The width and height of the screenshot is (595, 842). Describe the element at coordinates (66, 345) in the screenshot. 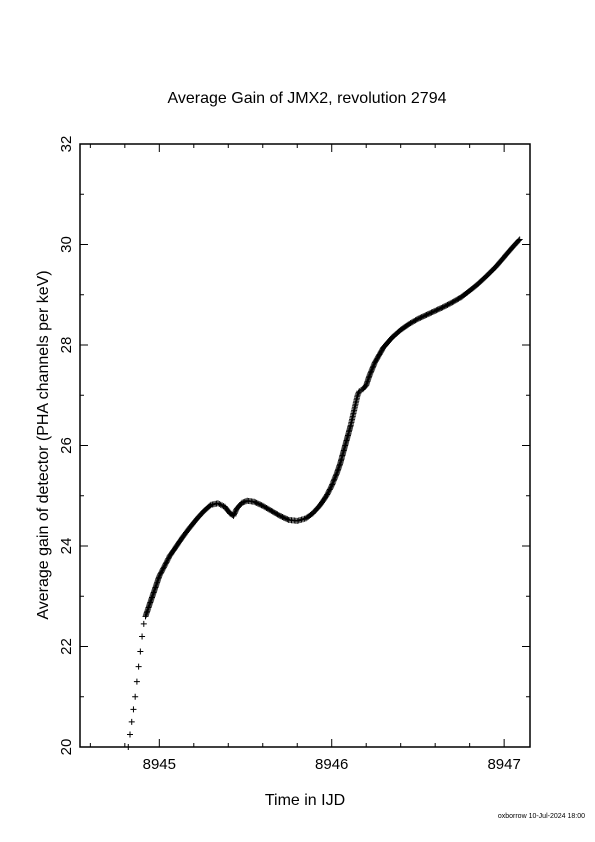

I see `y-tick-label: 28` at that location.